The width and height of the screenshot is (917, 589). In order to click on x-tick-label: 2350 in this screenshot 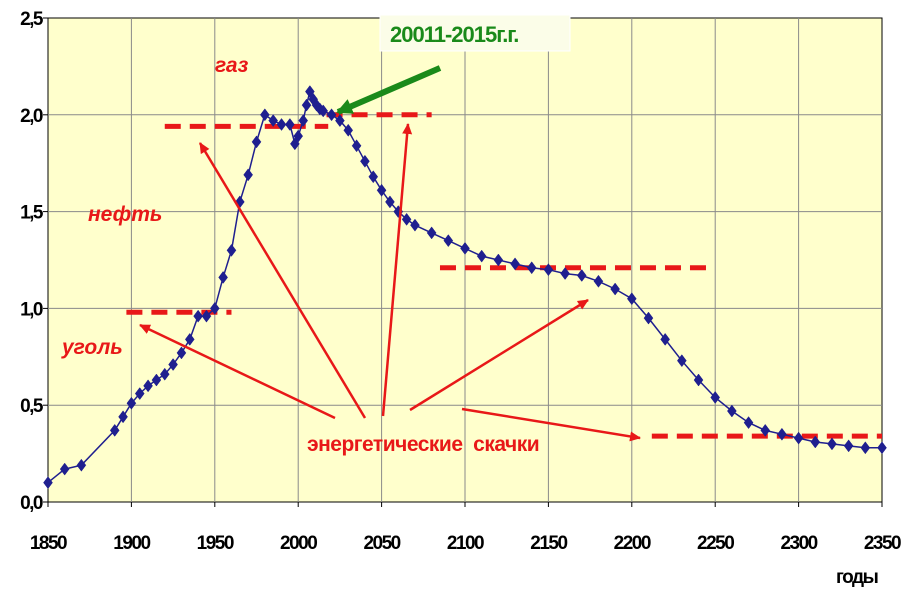, I will do `click(882, 543)`.